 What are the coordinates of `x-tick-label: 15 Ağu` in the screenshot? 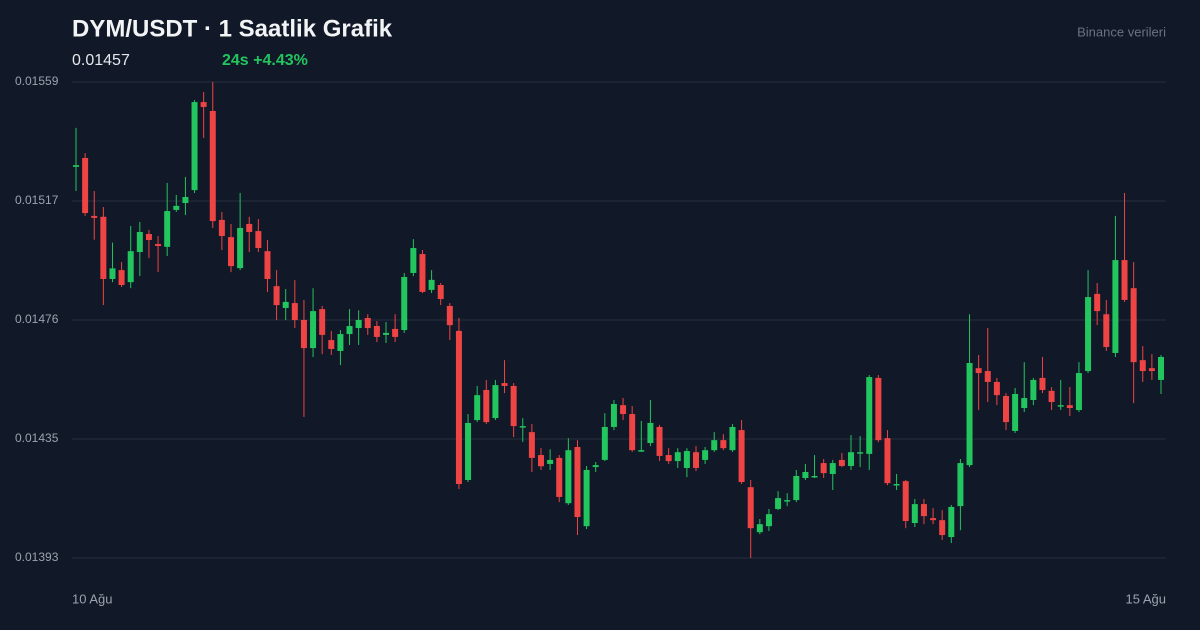 It's located at (1146, 598).